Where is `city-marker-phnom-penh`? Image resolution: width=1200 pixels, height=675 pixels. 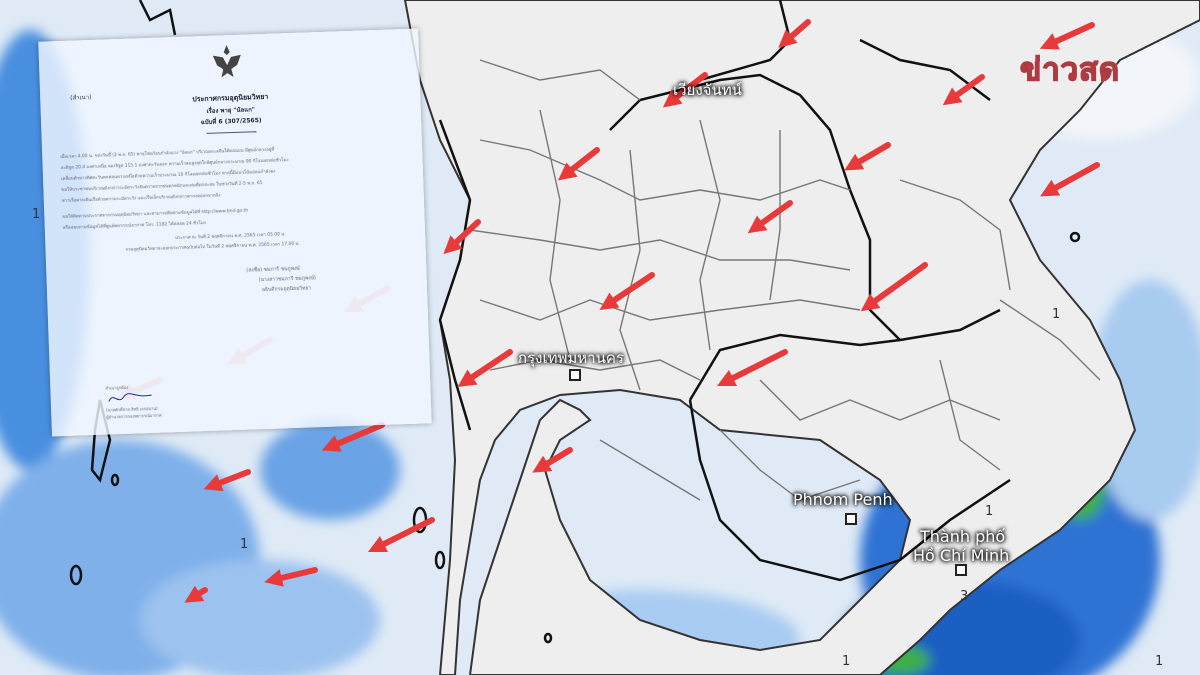
city-marker-phnom-penh is located at coordinates (851, 519).